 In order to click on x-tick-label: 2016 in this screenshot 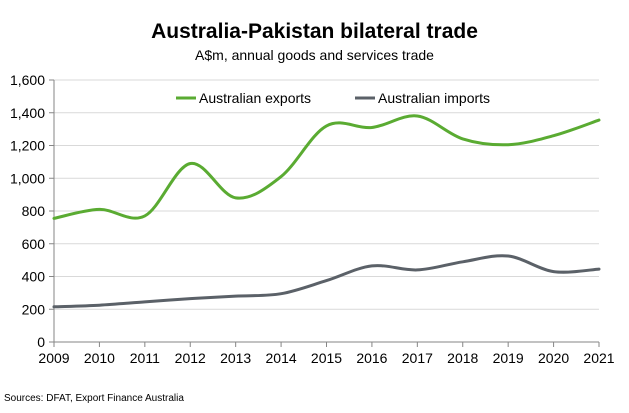, I will do `click(371, 358)`.